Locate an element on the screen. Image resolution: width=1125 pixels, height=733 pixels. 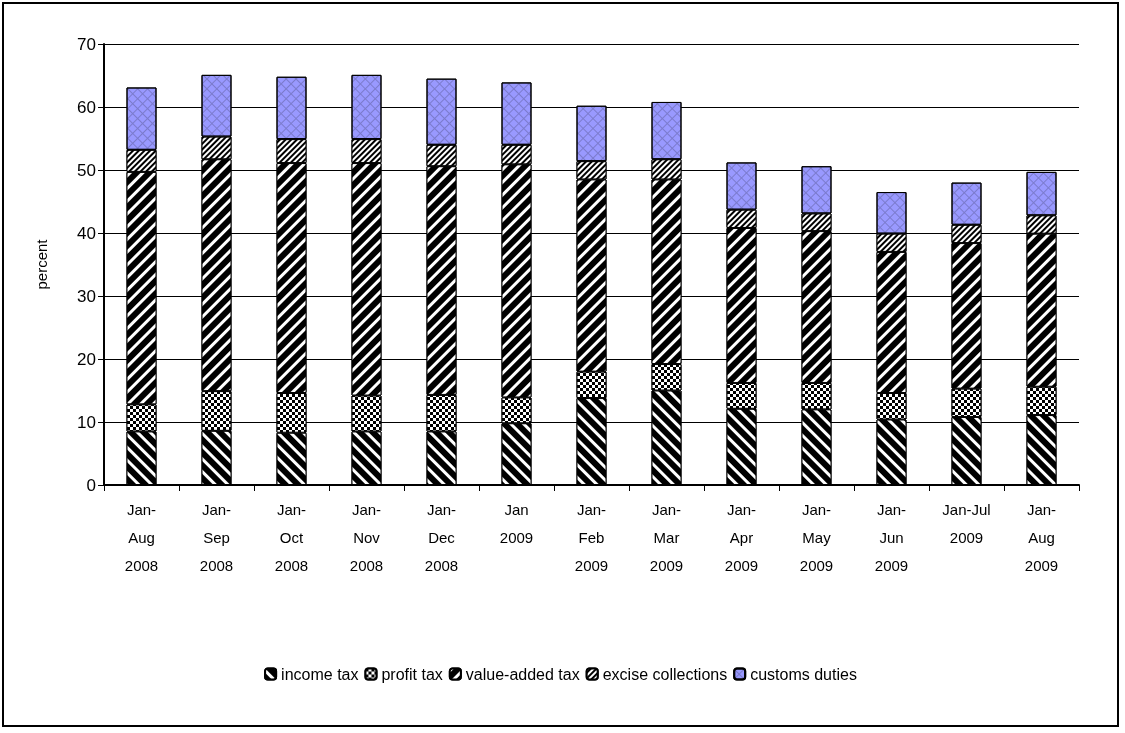
y-tick-label: 60 is located at coordinates (86, 107).